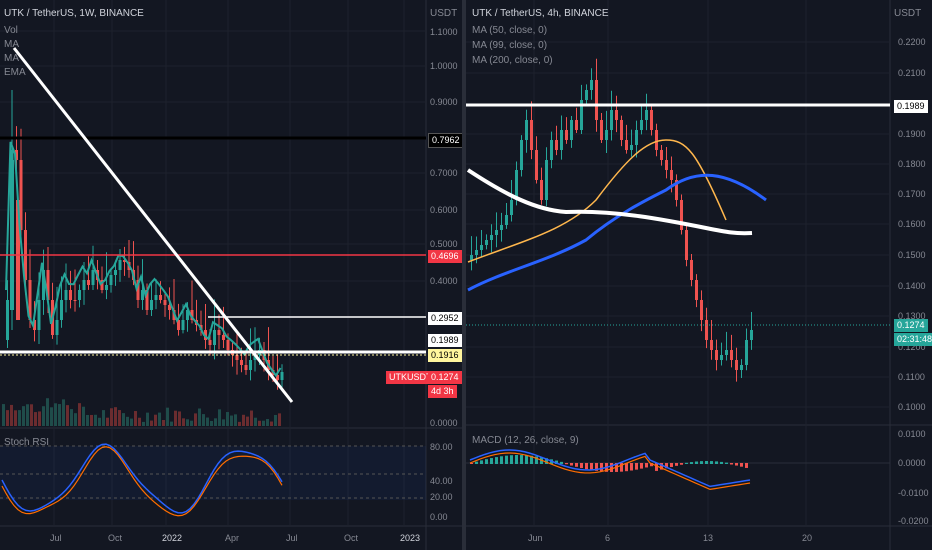 This screenshot has width=932, height=550. Describe the element at coordinates (512, 60) in the screenshot. I see `indicator-ma-200: MA (200, close, 0)` at that location.